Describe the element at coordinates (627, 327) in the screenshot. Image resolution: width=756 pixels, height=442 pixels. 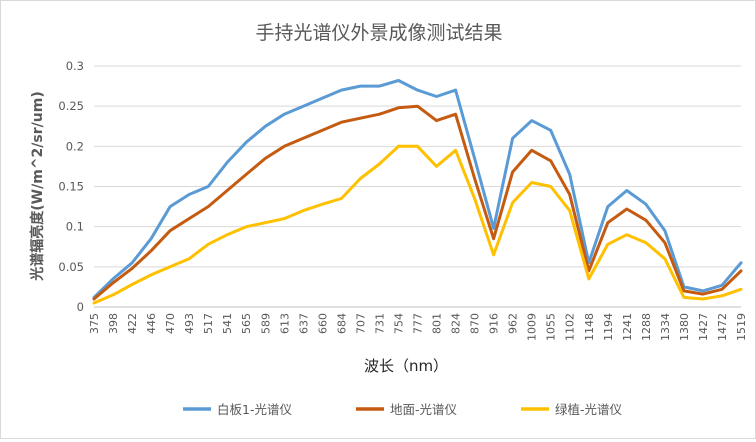
I see `x-tick-label: 1241` at that location.